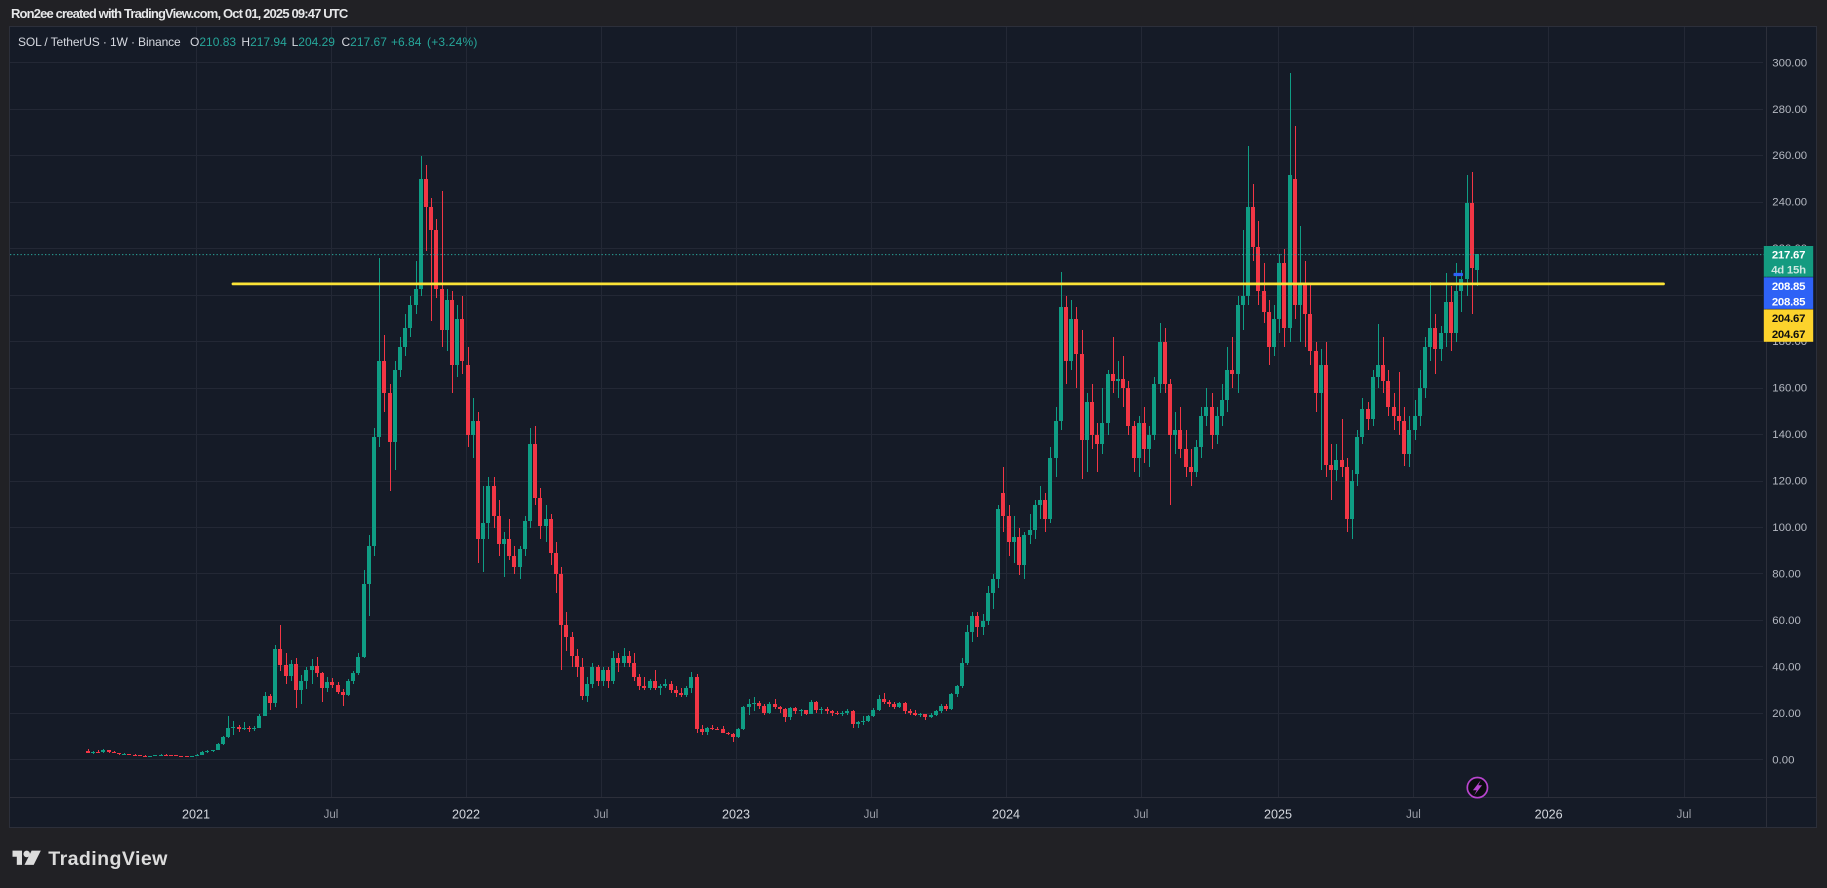 This screenshot has width=1827, height=888. What do you see at coordinates (1786, 714) in the screenshot?
I see `svg-text: 20.00` at bounding box center [1786, 714].